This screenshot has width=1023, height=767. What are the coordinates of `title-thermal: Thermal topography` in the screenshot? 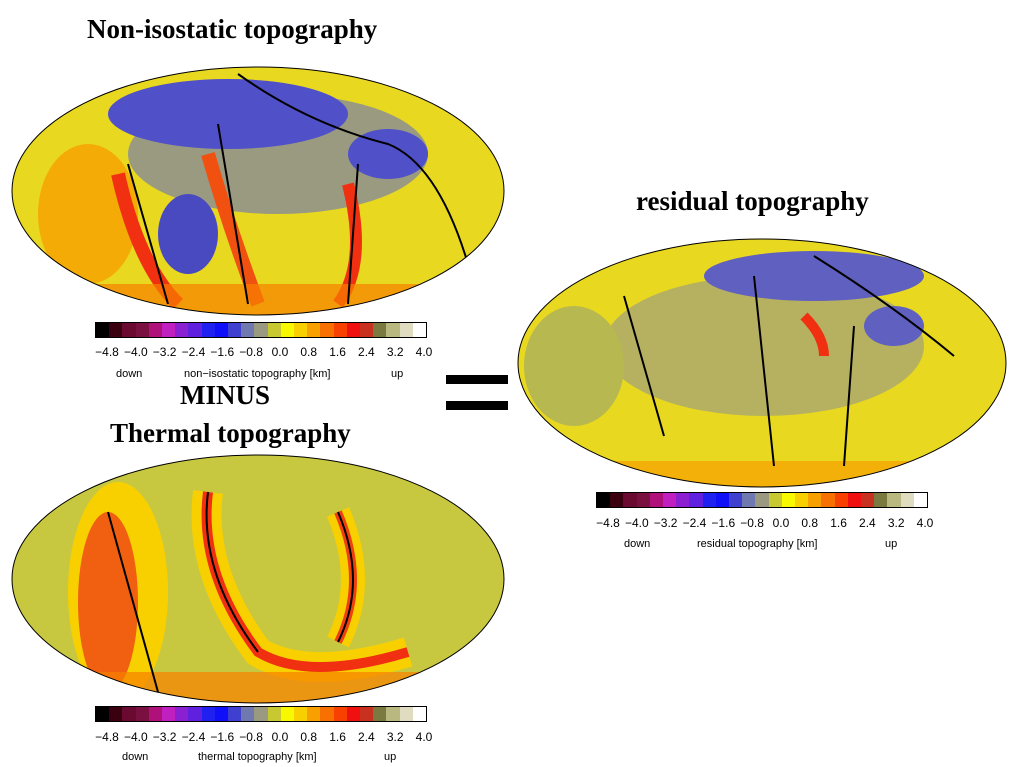 It's located at (230, 433).